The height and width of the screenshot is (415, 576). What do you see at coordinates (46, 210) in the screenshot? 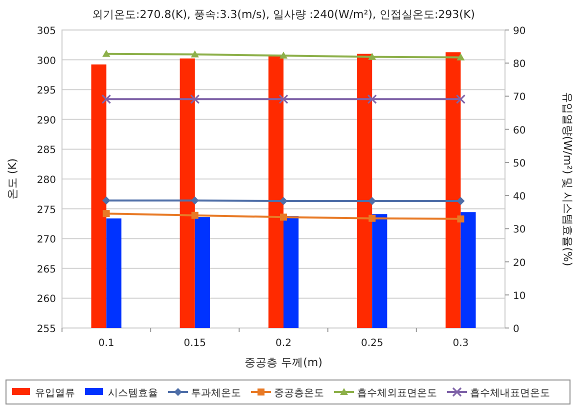
I see `y-tick-label: 275` at bounding box center [46, 210].